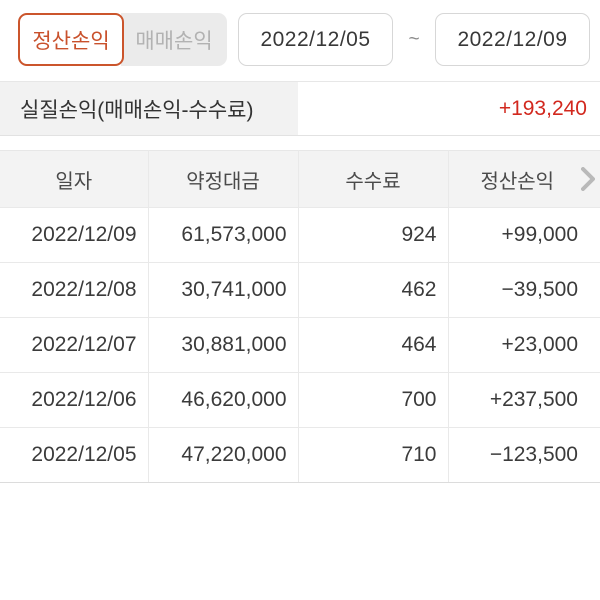  What do you see at coordinates (315, 39) in the screenshot?
I see `start-date-input: 2022/12/05` at bounding box center [315, 39].